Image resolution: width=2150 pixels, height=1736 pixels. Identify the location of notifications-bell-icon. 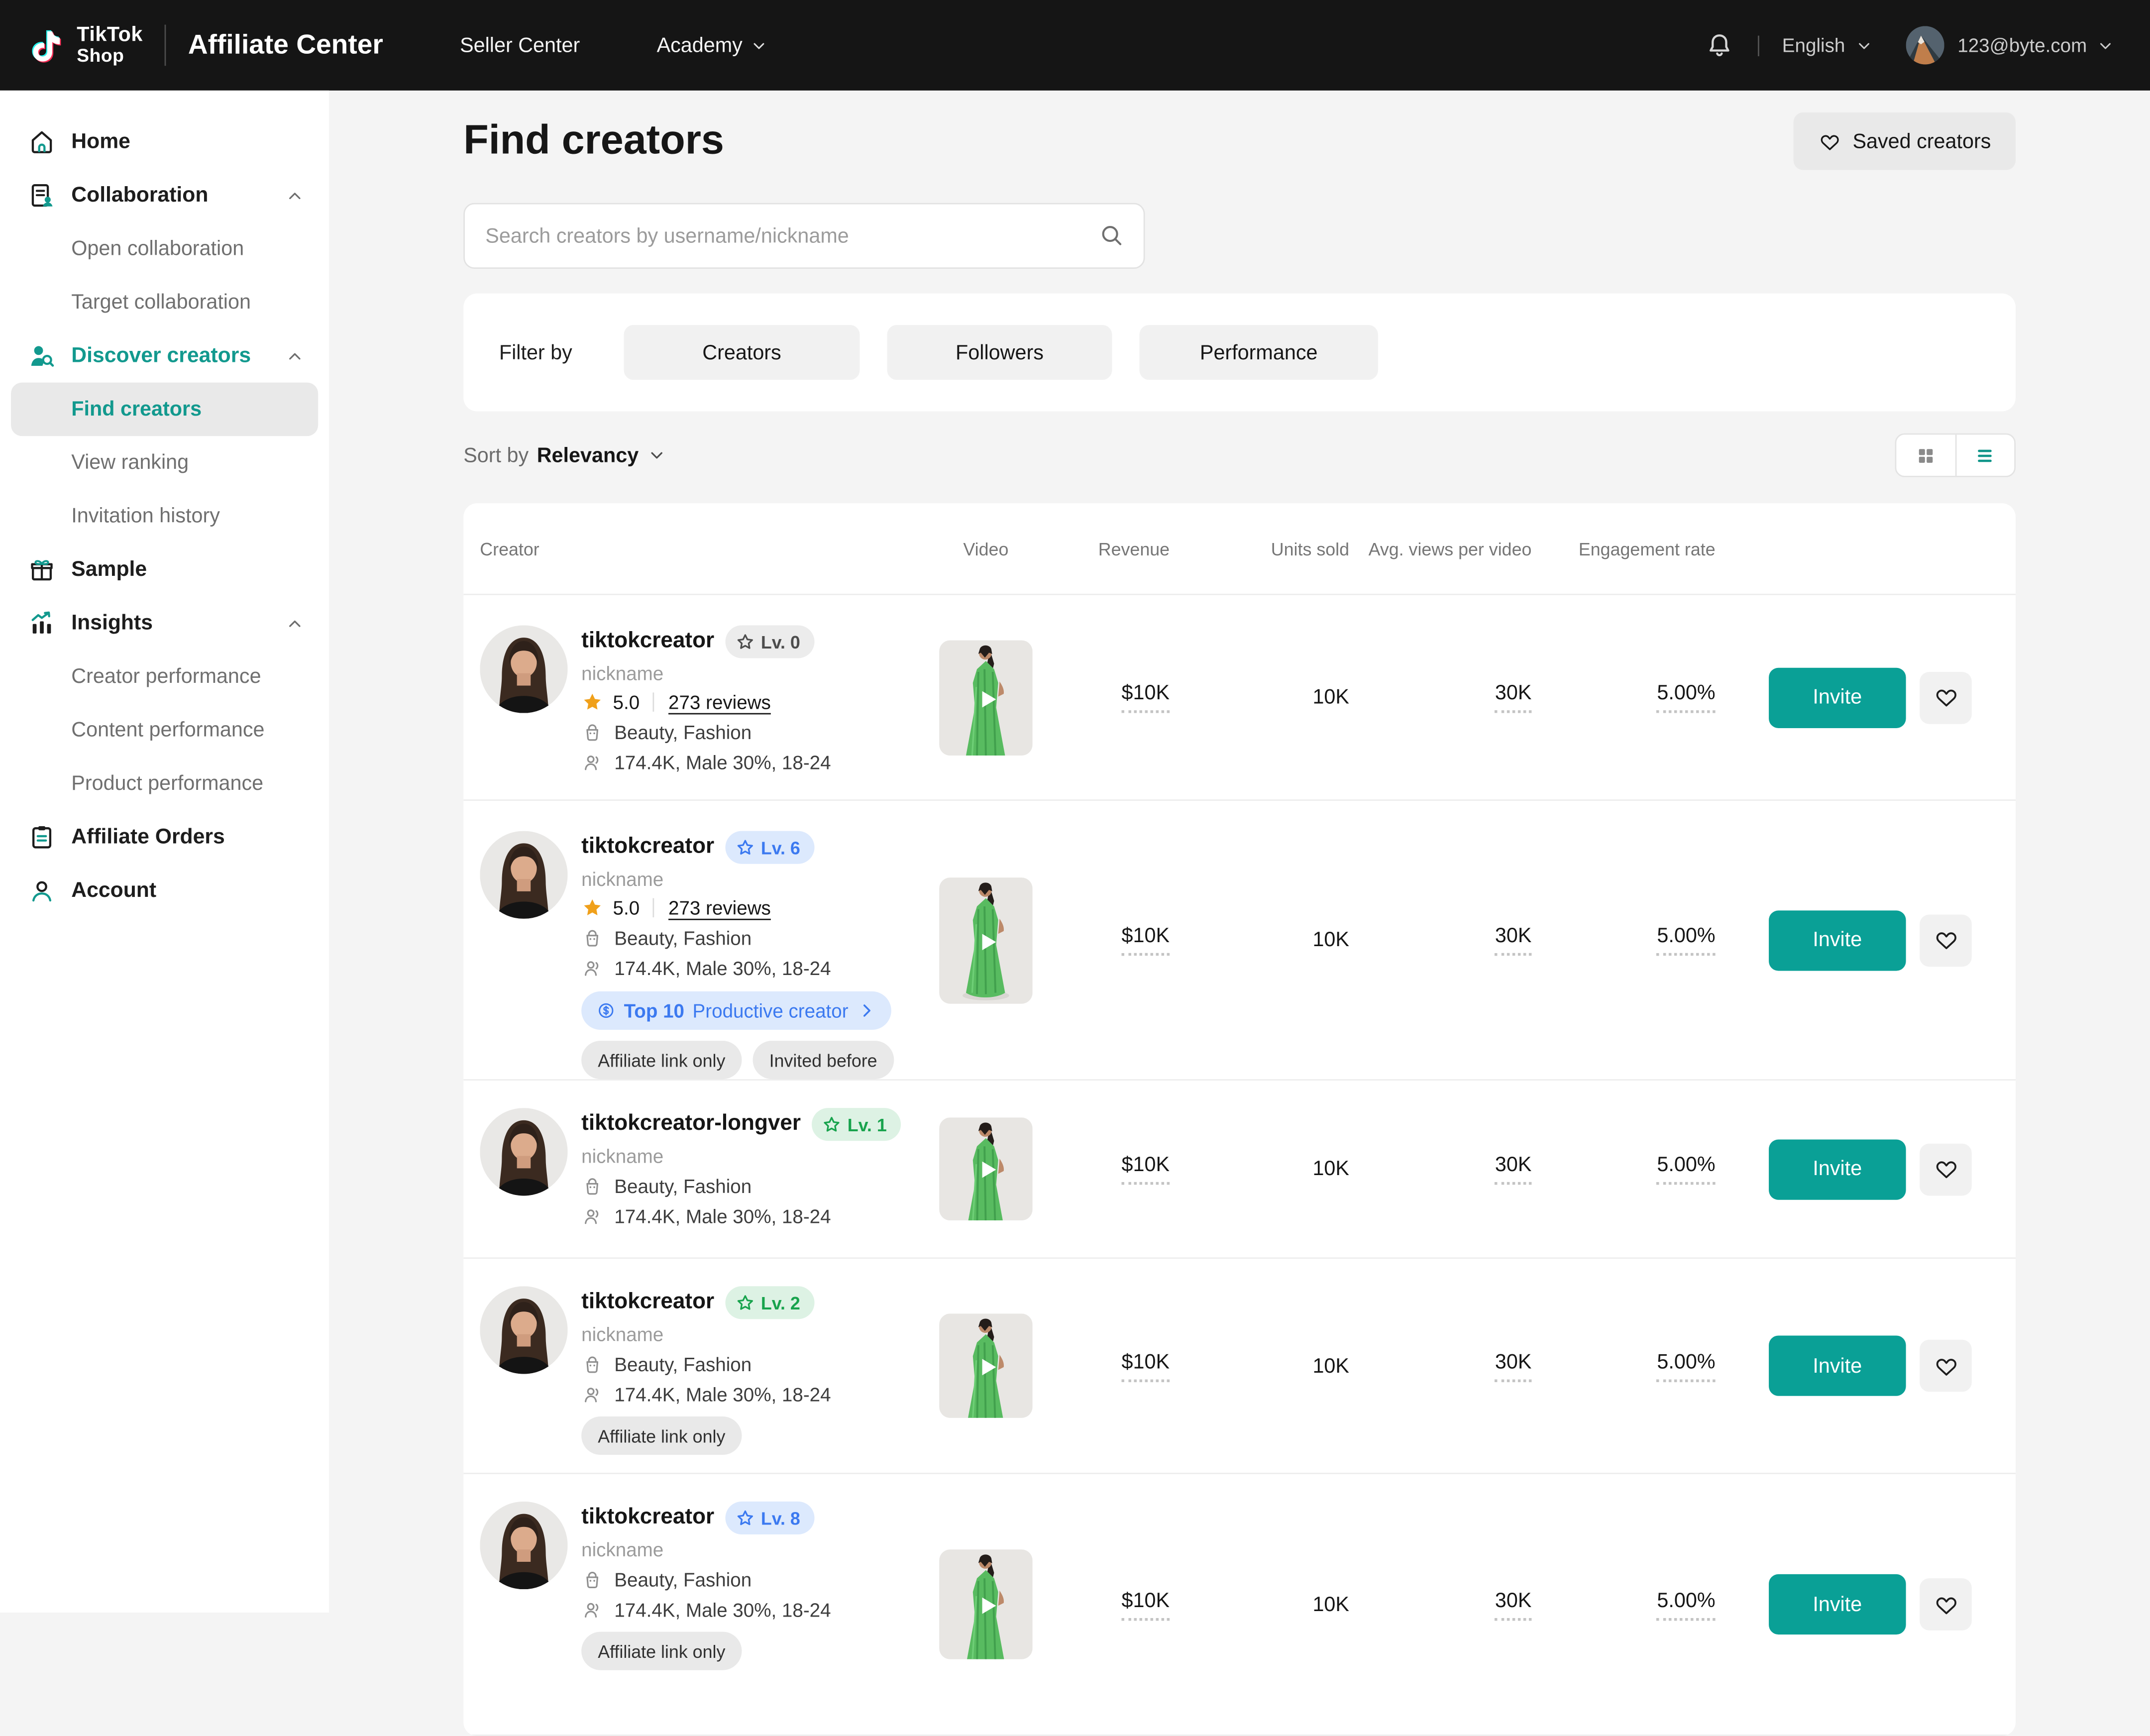
(1719, 45).